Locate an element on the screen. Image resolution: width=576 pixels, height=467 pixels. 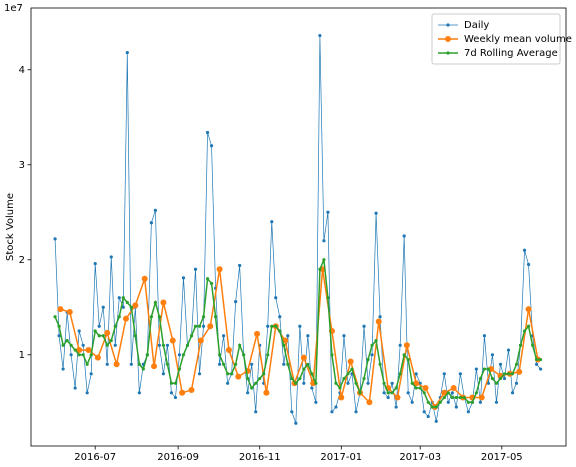
x-tick-label: 2017-03 is located at coordinates (420, 457).